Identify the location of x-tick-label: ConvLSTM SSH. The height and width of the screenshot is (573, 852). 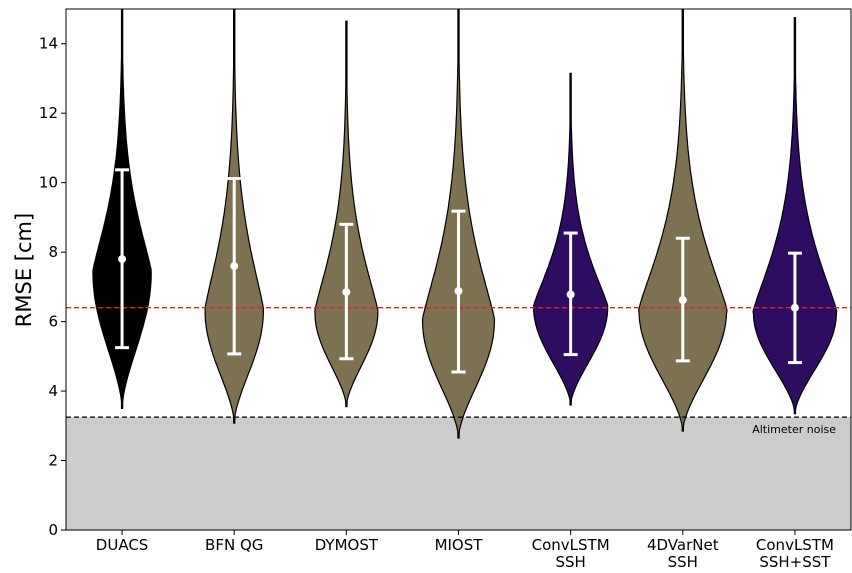
(571, 553).